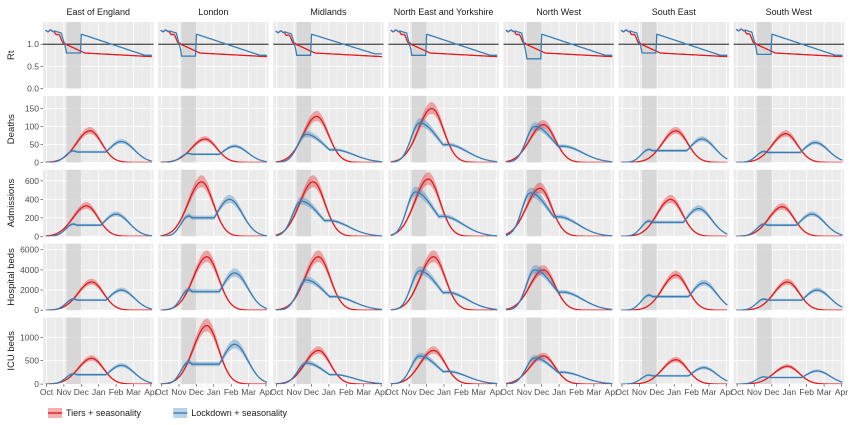  I want to click on row-label-1: Deaths, so click(11, 129).